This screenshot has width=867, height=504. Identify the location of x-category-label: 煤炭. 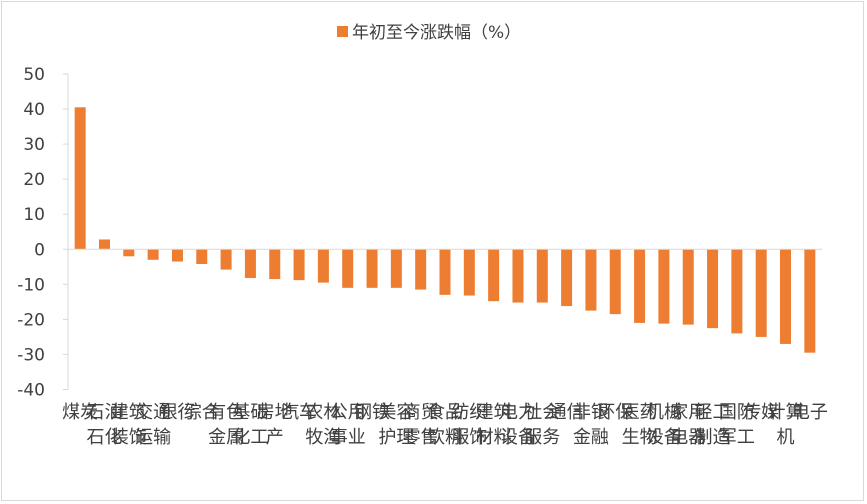
(80, 412).